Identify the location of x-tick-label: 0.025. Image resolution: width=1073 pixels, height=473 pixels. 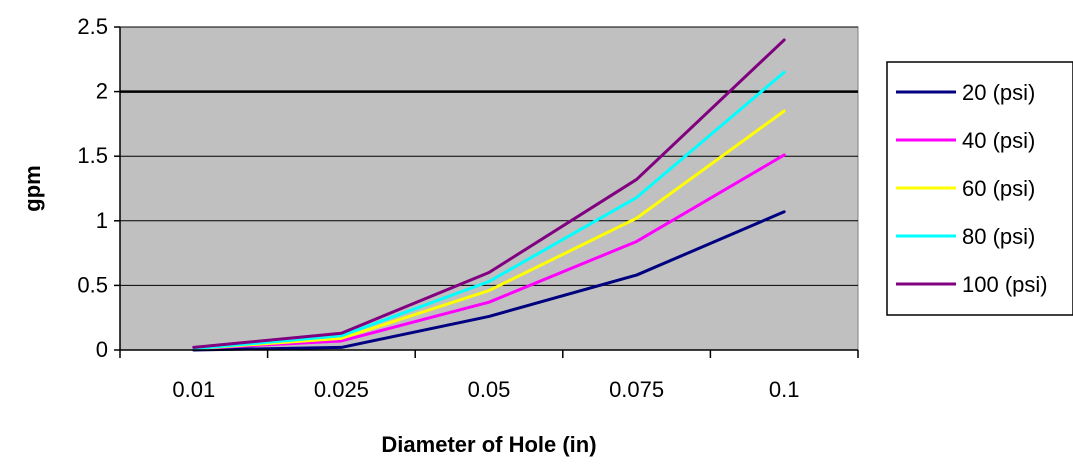
(341, 389).